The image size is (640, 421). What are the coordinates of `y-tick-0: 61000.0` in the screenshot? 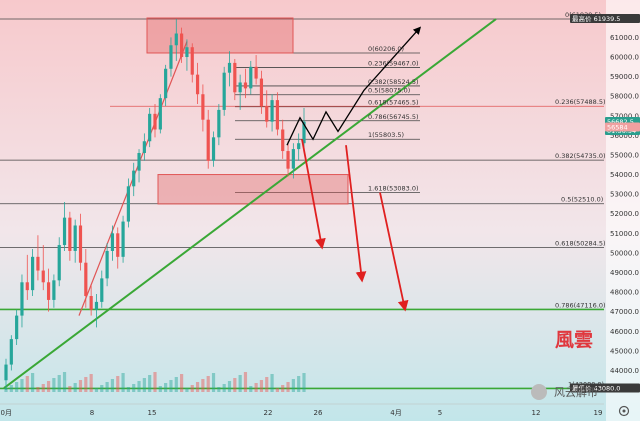 It's located at (624, 38).